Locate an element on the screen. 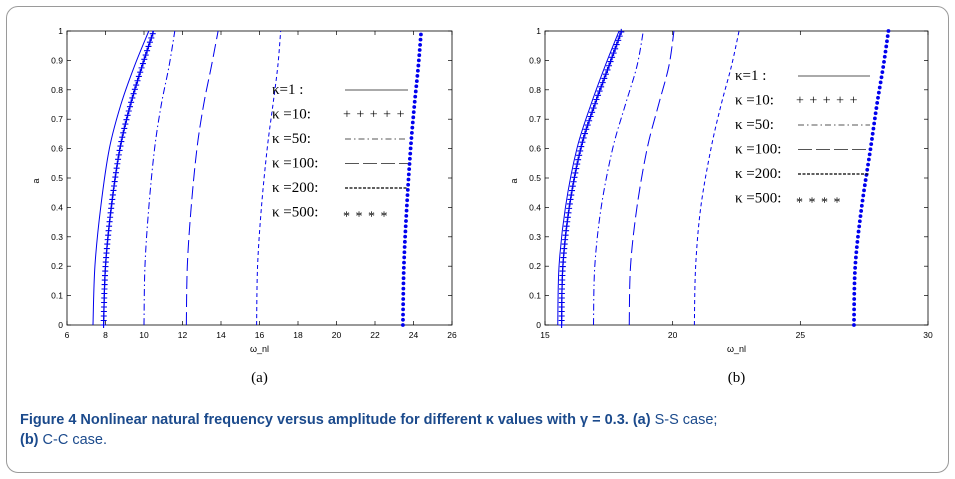  series-dotted is located at coordinates (871, 178).